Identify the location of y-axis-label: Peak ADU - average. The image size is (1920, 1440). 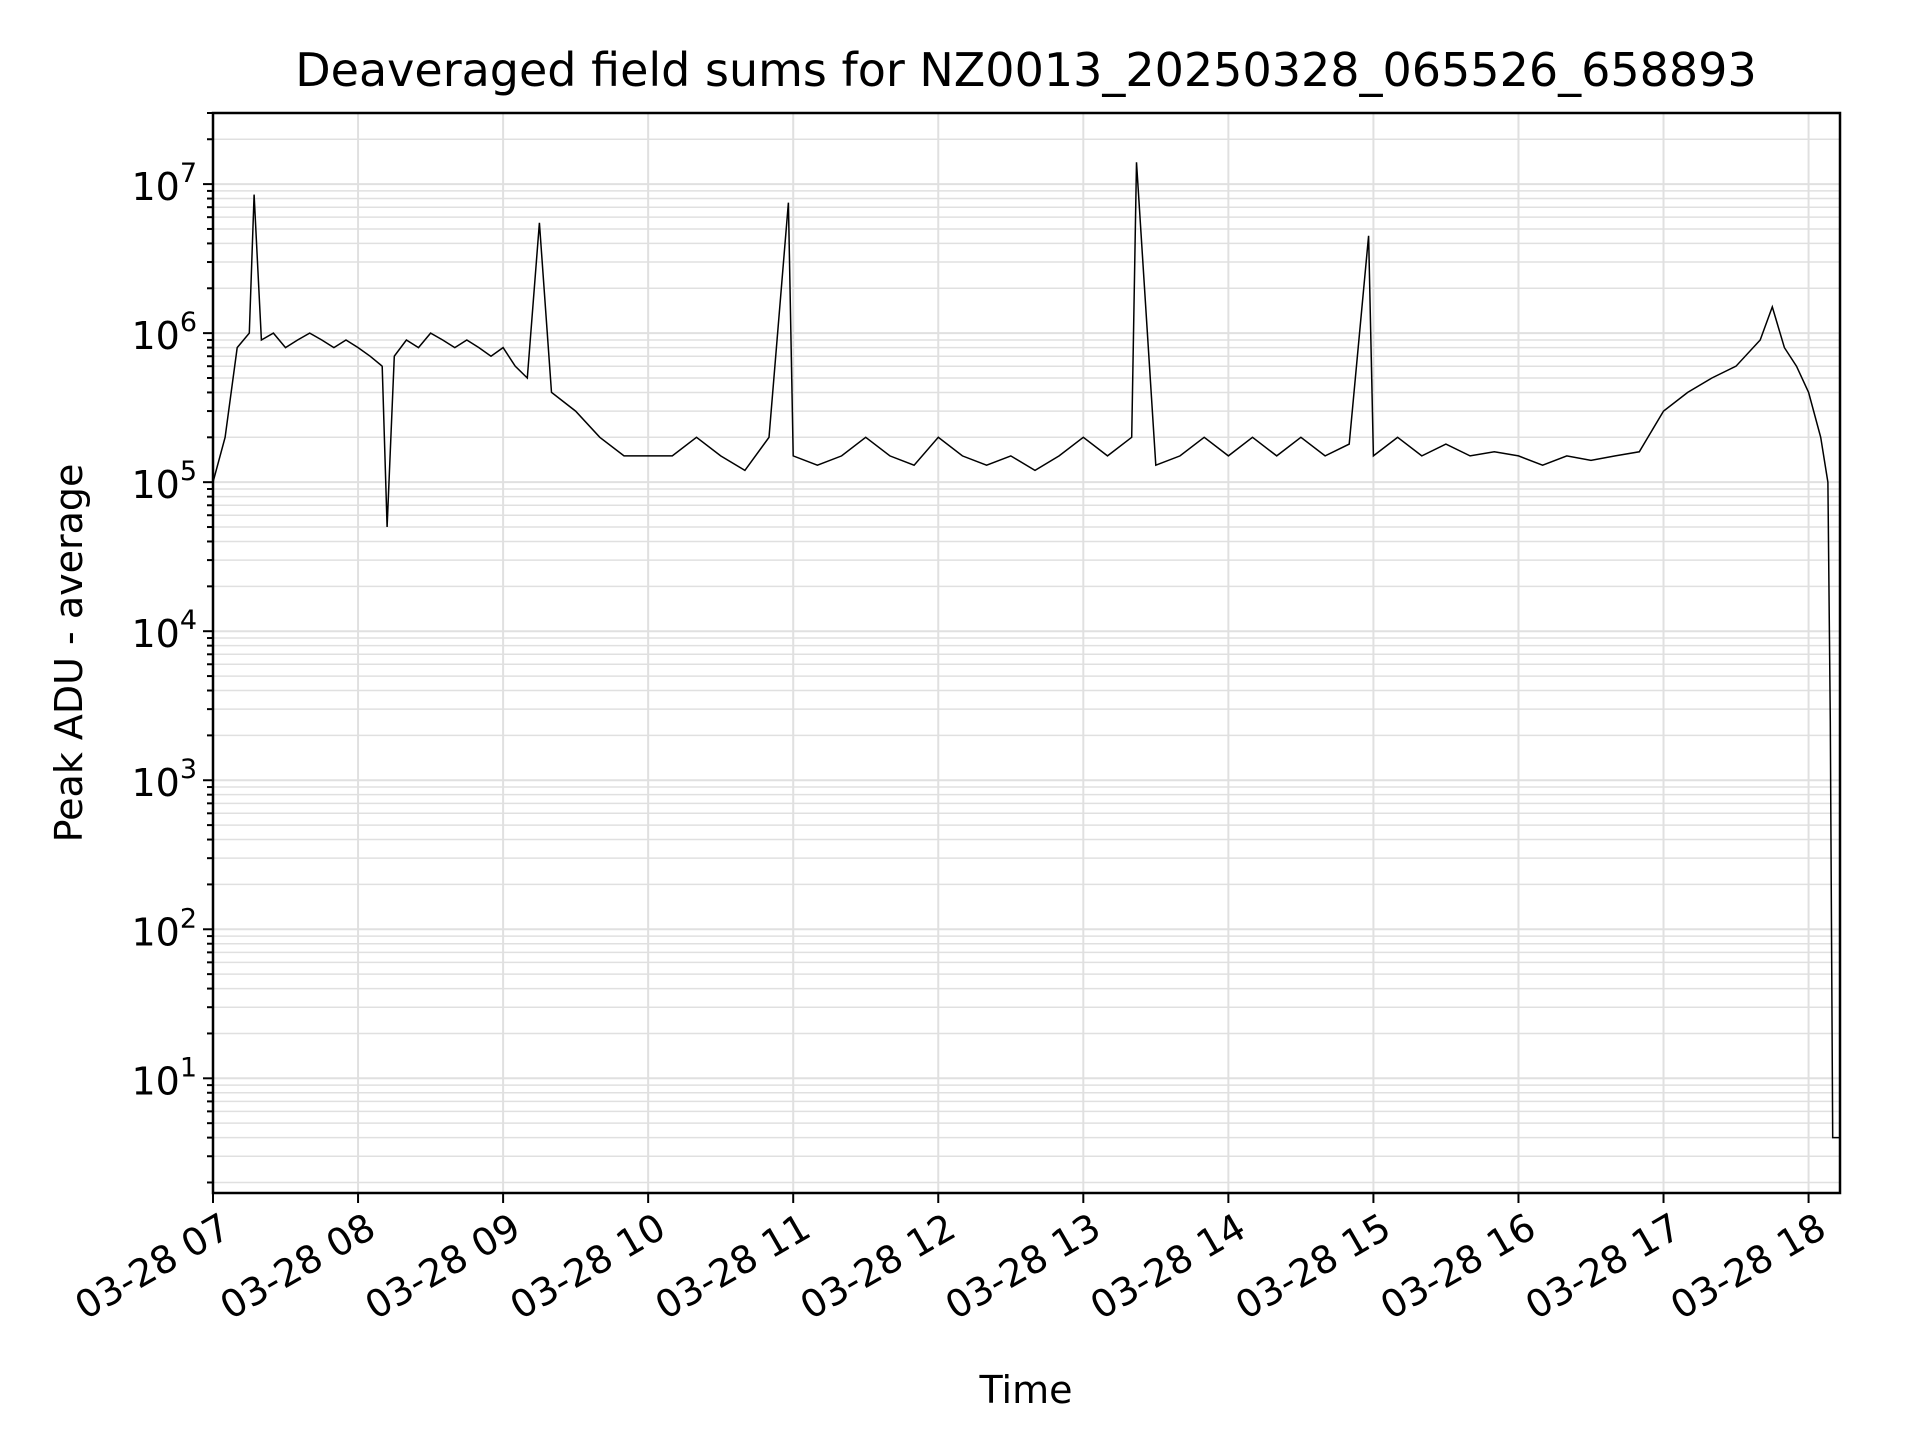
(69, 653).